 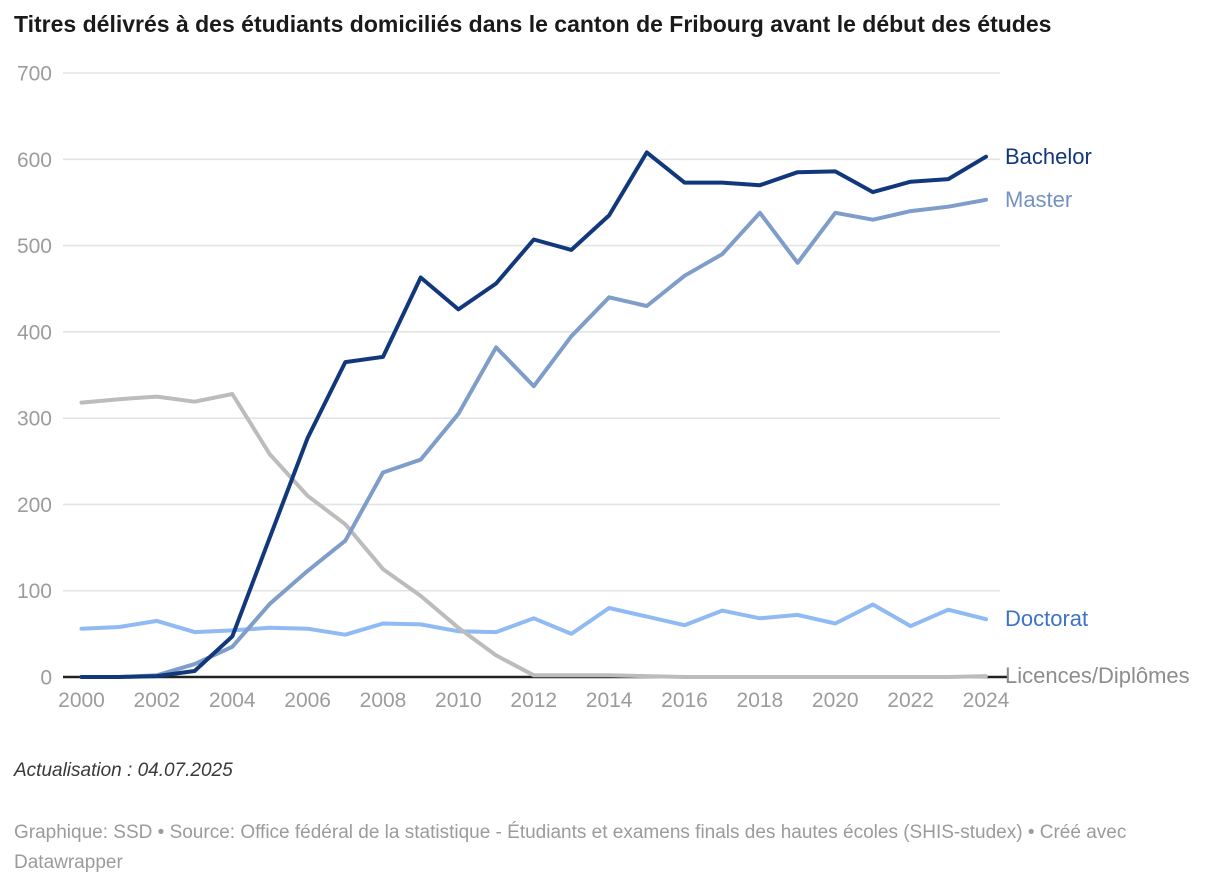 I want to click on series-label-bachelor: Bachelor, so click(x=1048, y=156).